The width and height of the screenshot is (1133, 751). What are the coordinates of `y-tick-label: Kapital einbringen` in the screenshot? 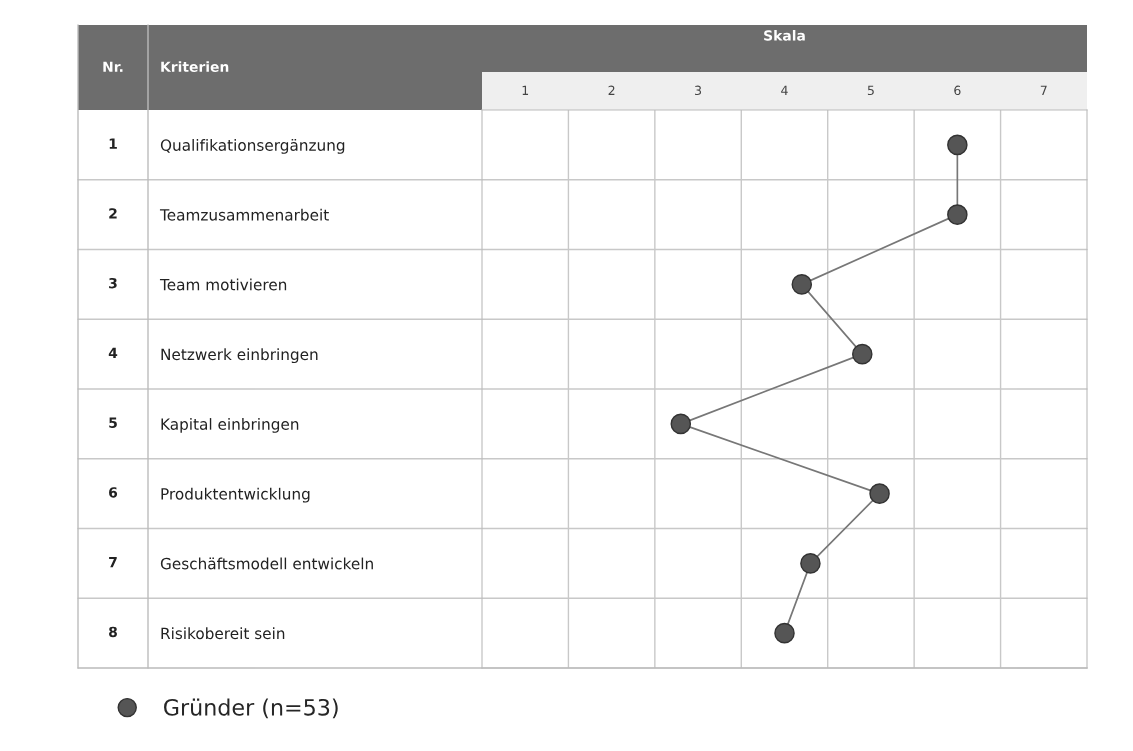 It's located at (230, 425).